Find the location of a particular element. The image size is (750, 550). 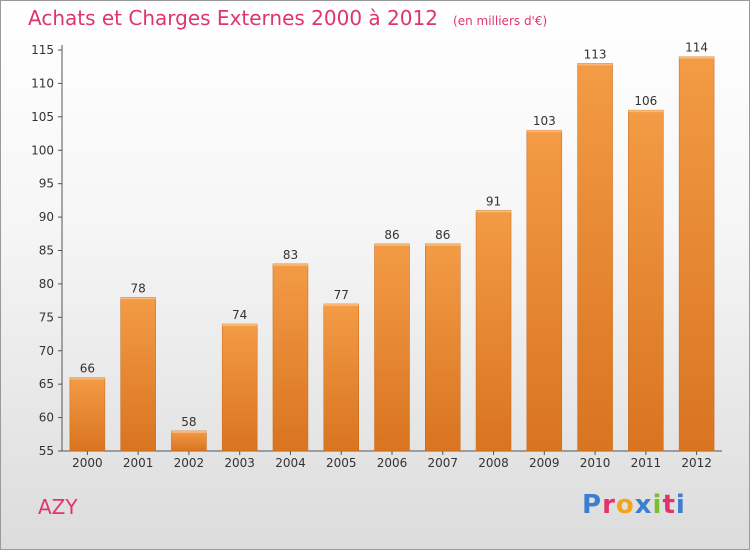

chart-subtitle: (en milliers d'€) is located at coordinates (500, 21).